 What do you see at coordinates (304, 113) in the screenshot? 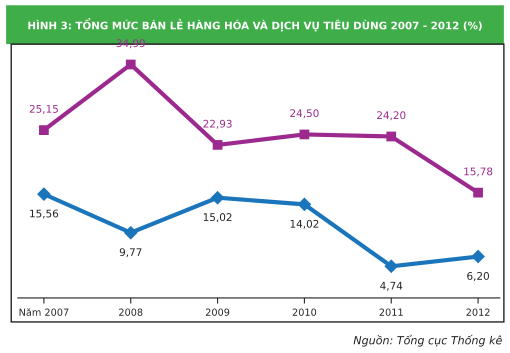
I see `data-label: 24,50` at bounding box center [304, 113].